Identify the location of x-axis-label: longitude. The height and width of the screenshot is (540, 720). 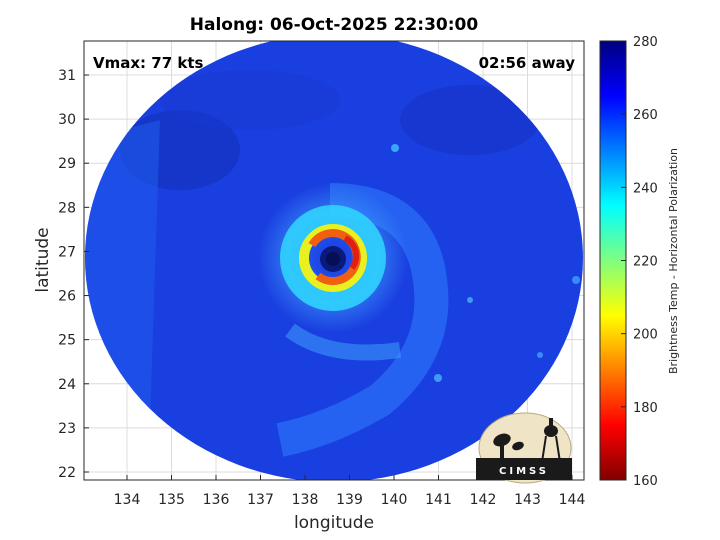
(334, 523).